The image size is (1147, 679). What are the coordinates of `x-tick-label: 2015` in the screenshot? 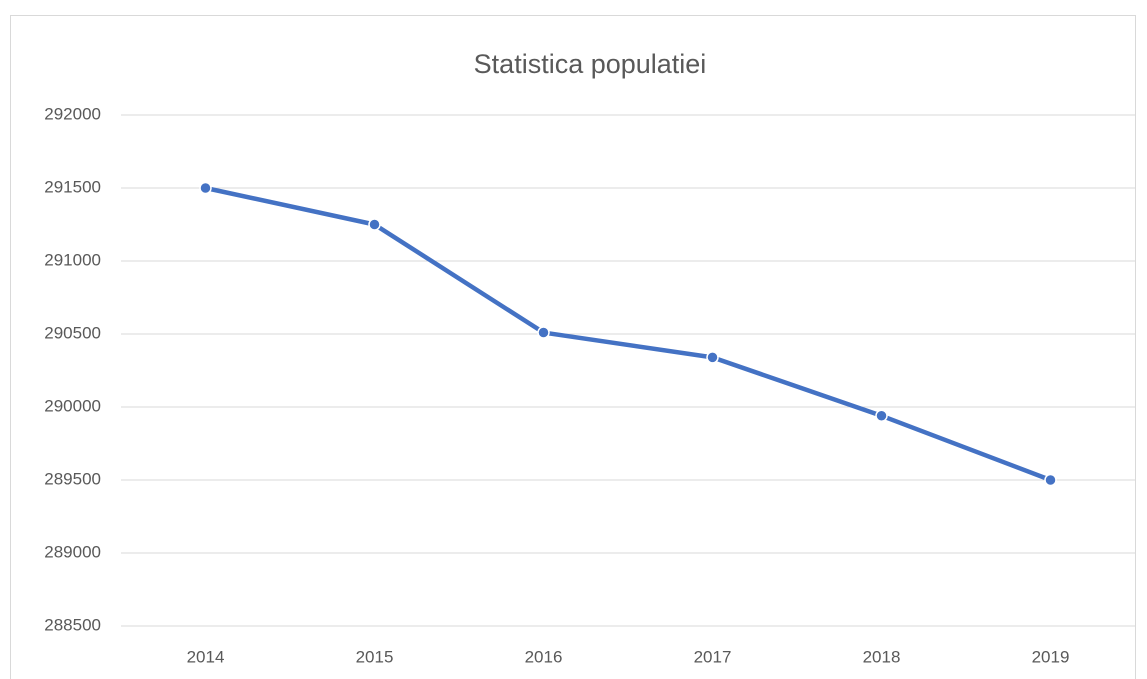 It's located at (375, 656).